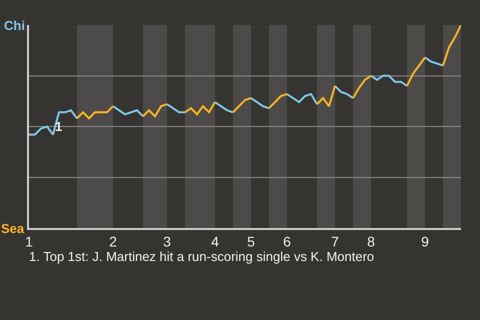  I want to click on text: Chi, so click(14, 25).